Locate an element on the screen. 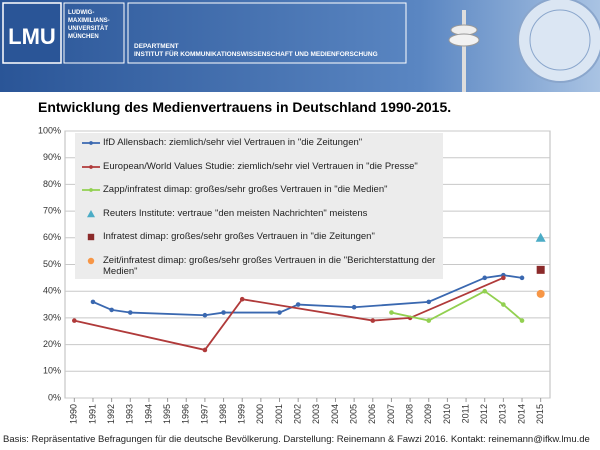 This screenshot has height=450, width=600. x-tick-label: 2009 is located at coordinates (428, 414).